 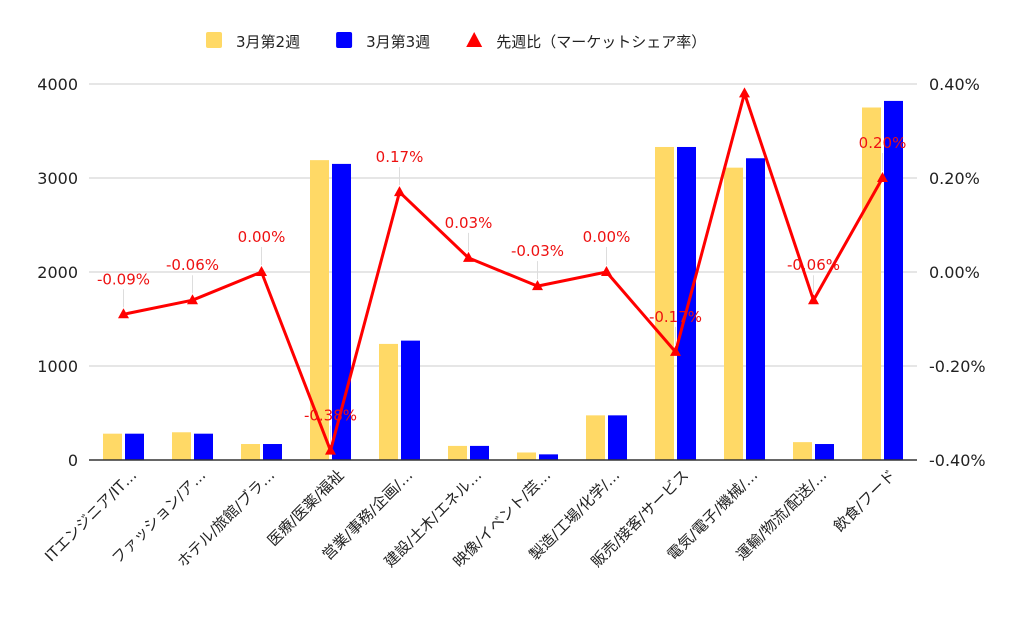 I want to click on left-tick-label: 3000, so click(x=57, y=178).